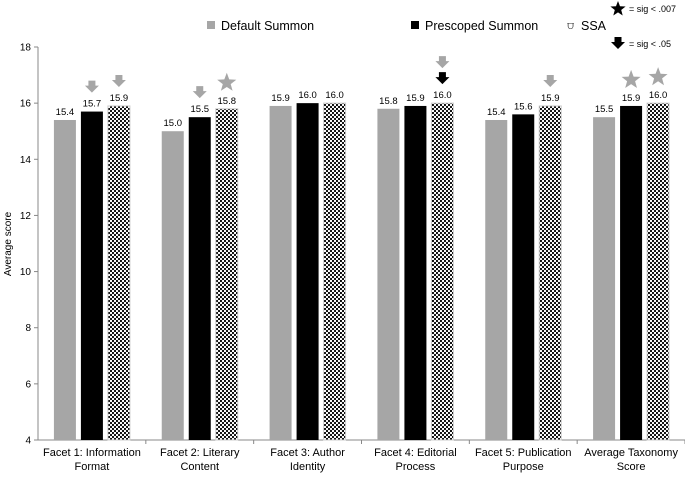 The width and height of the screenshot is (685, 485). Describe the element at coordinates (308, 467) in the screenshot. I see `x-tick-label: Identity` at that location.